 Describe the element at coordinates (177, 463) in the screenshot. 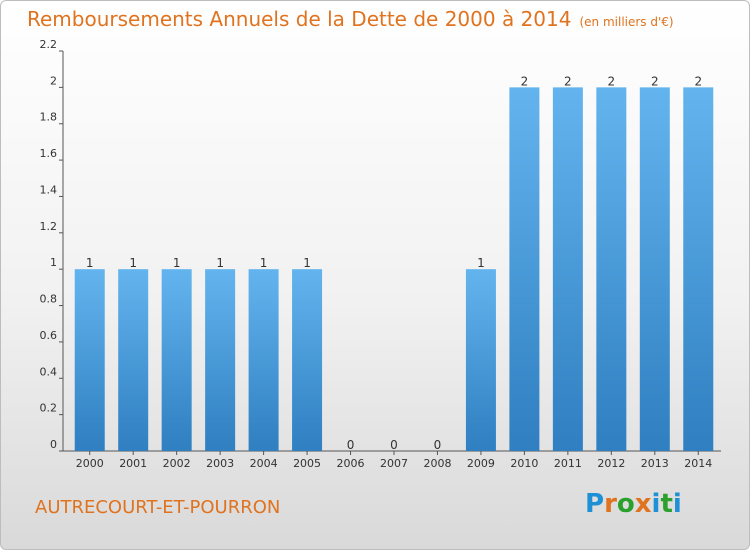

I see `x-tick-label: 2002` at that location.